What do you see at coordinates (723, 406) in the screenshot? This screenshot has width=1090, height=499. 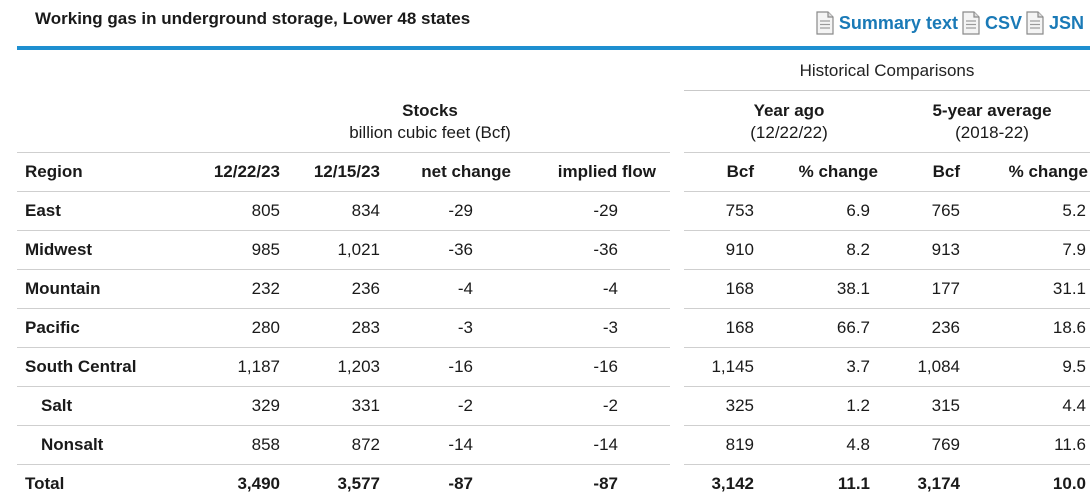 I see `value-cell: 325` at bounding box center [723, 406].